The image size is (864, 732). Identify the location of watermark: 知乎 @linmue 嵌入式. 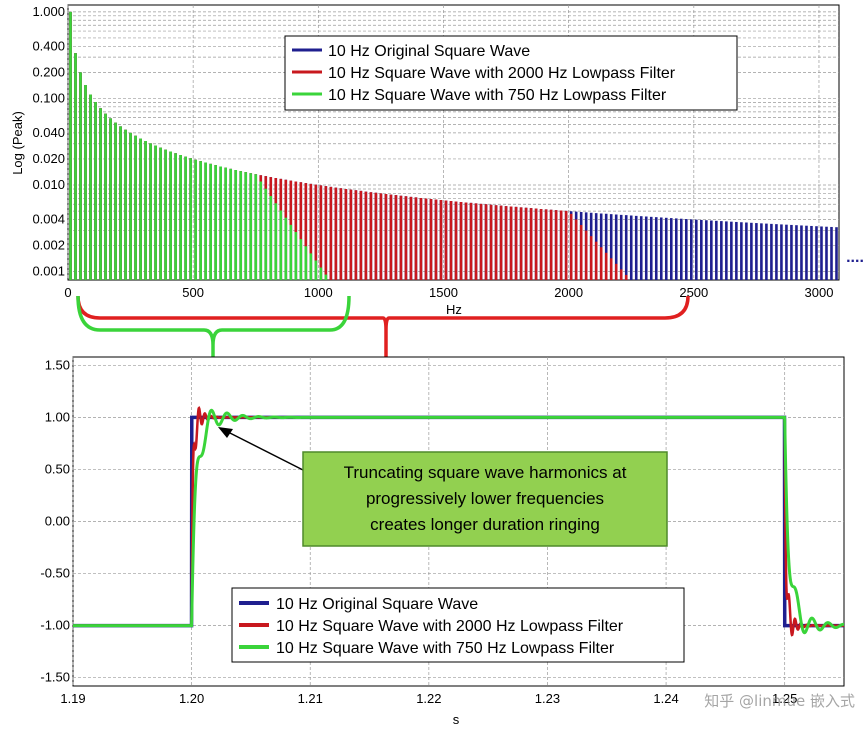
(779, 701).